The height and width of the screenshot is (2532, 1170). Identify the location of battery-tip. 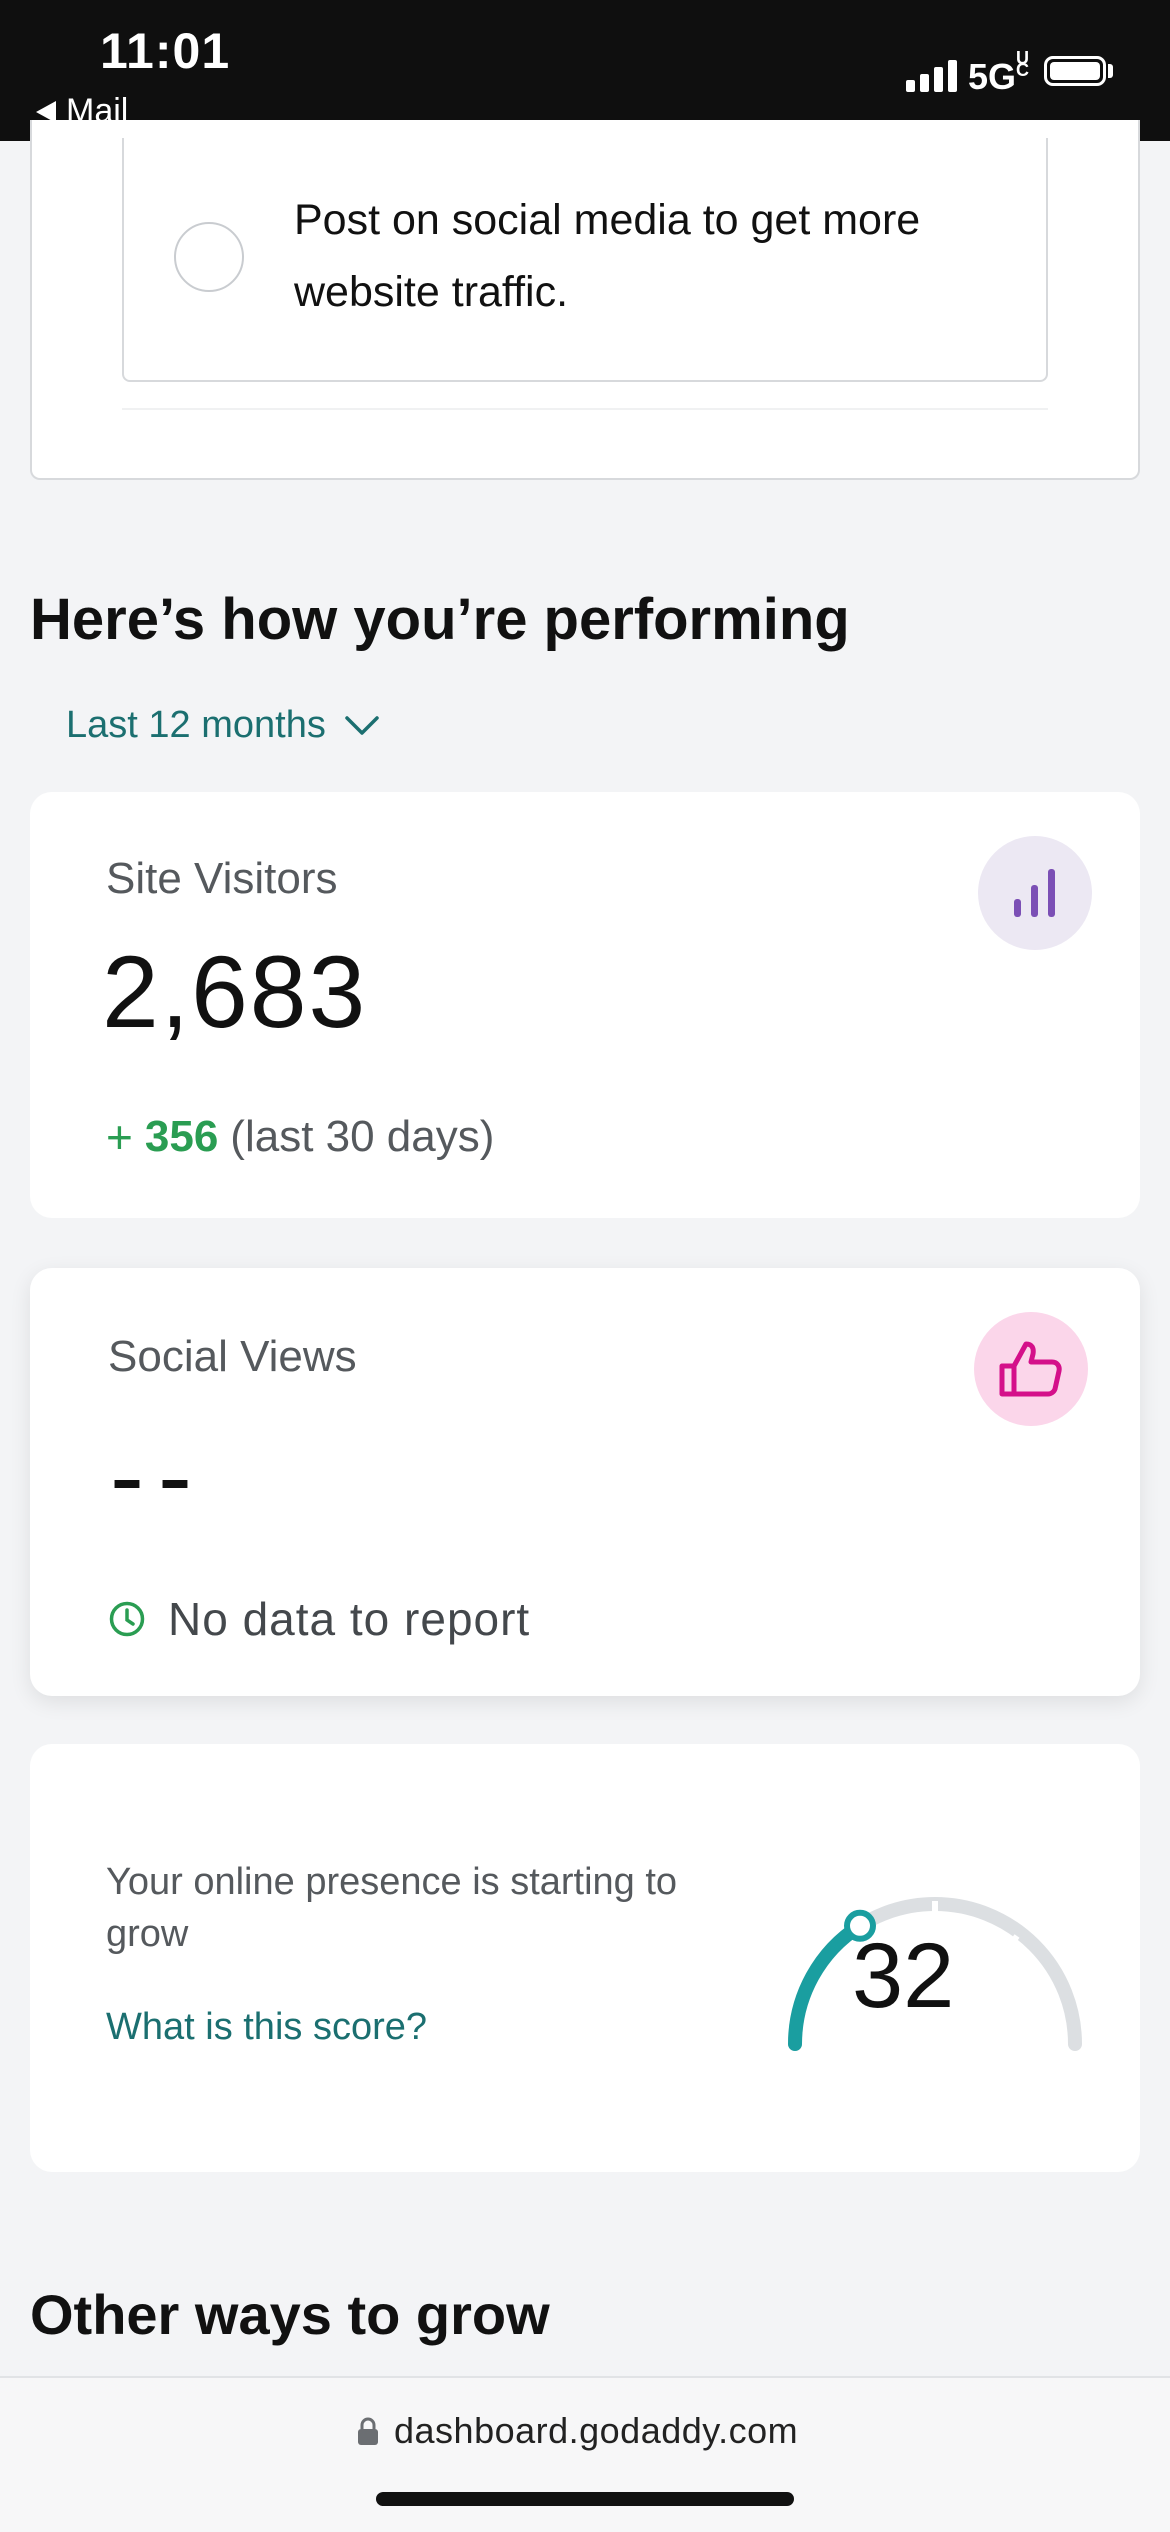
(1110, 71).